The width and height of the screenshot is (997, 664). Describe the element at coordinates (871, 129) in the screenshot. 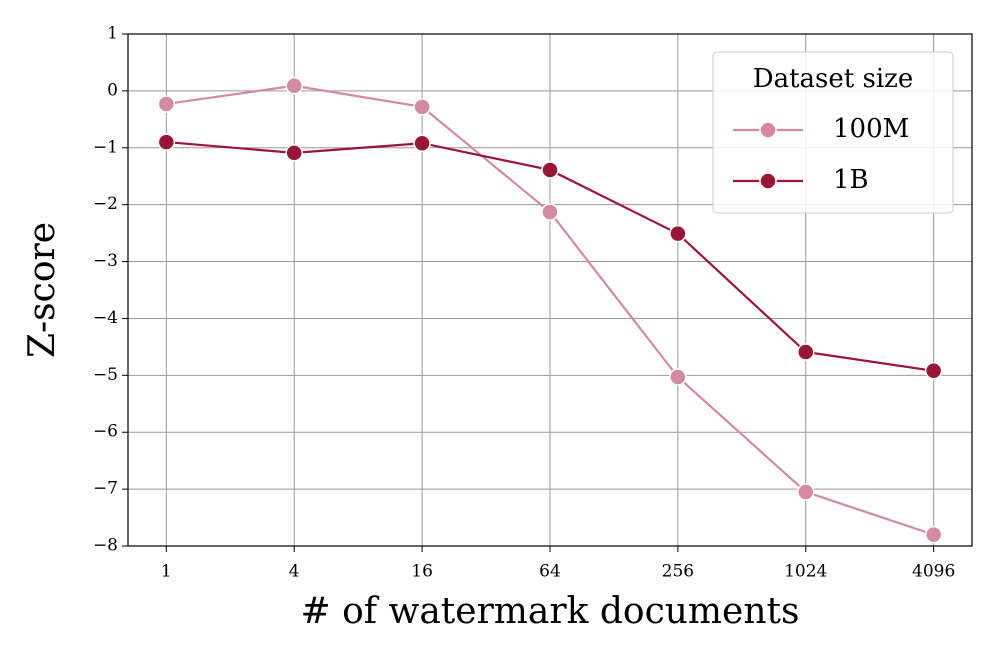

I see `legend-label: 100M` at that location.